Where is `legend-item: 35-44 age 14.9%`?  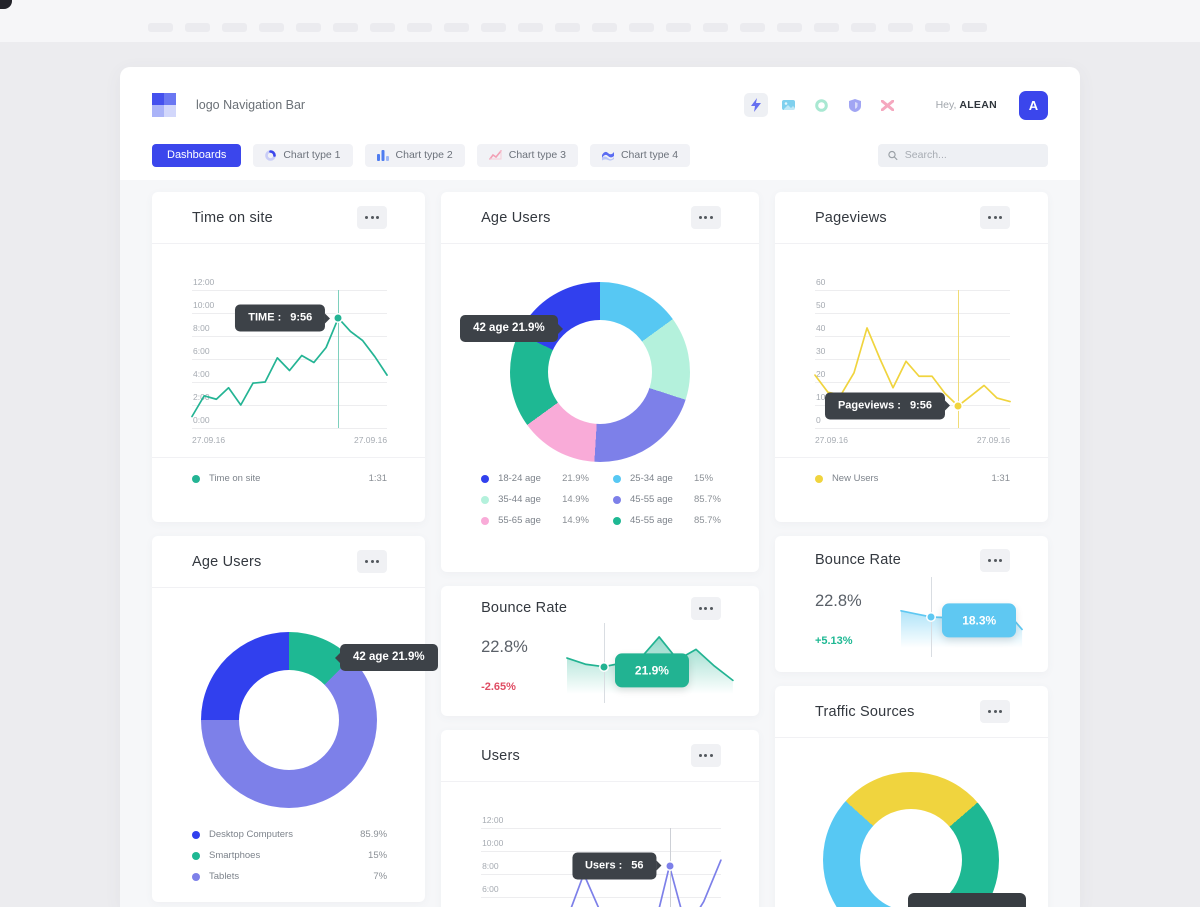
legend-item: 35-44 age 14.9% is located at coordinates (535, 499).